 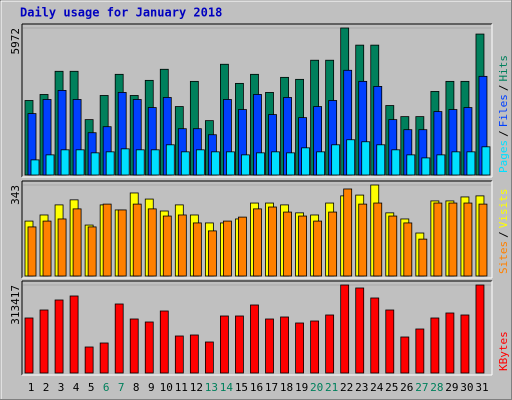 I want to click on x-tick-label: 24, so click(x=377, y=387).